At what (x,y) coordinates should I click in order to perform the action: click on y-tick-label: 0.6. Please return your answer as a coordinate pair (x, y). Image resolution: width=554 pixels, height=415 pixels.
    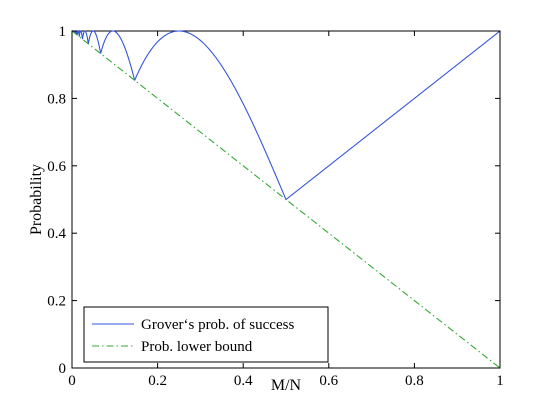
    Looking at the image, I should click on (56, 167).